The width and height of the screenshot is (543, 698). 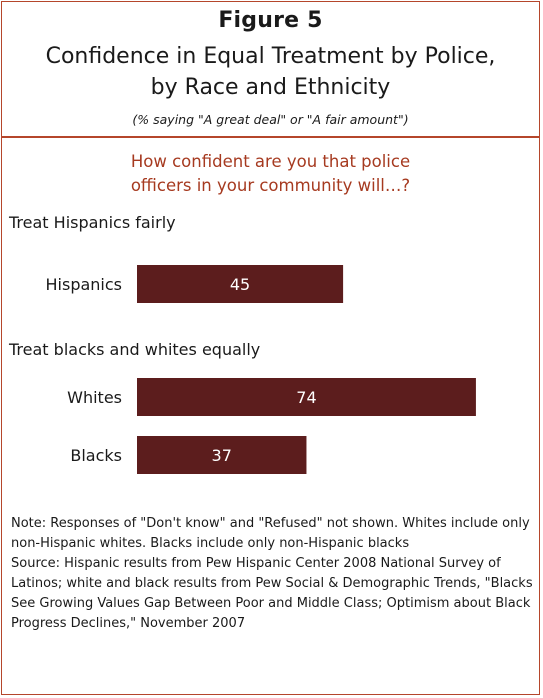 I want to click on category-label-whites: Whites, so click(x=94, y=397).